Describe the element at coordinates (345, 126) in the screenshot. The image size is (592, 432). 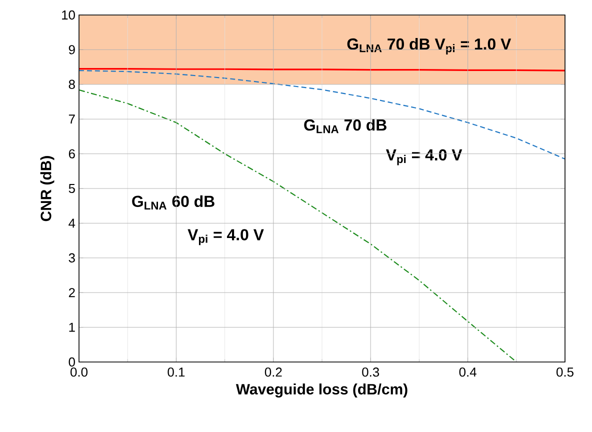
I see `annotation: G$_{LNA}$ 70 dB` at that location.